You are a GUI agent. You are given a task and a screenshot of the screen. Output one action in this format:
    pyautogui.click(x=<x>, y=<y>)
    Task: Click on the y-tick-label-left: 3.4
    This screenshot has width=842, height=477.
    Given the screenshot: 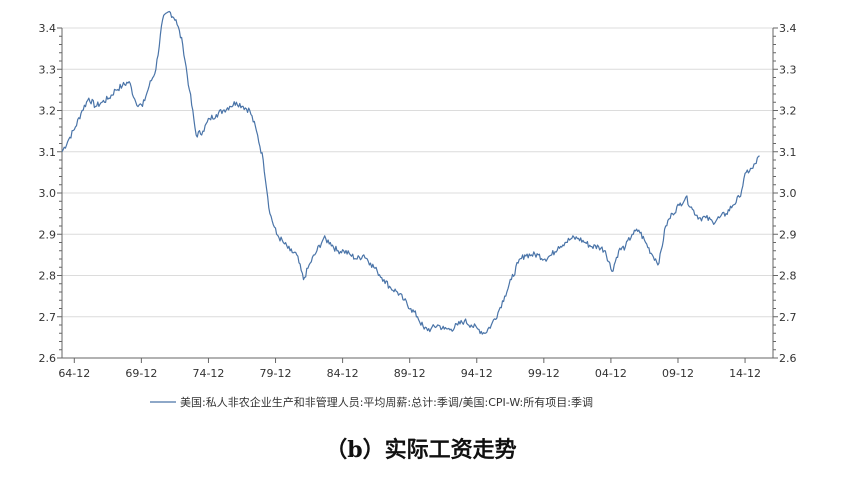 What is the action you would take?
    pyautogui.click(x=48, y=28)
    